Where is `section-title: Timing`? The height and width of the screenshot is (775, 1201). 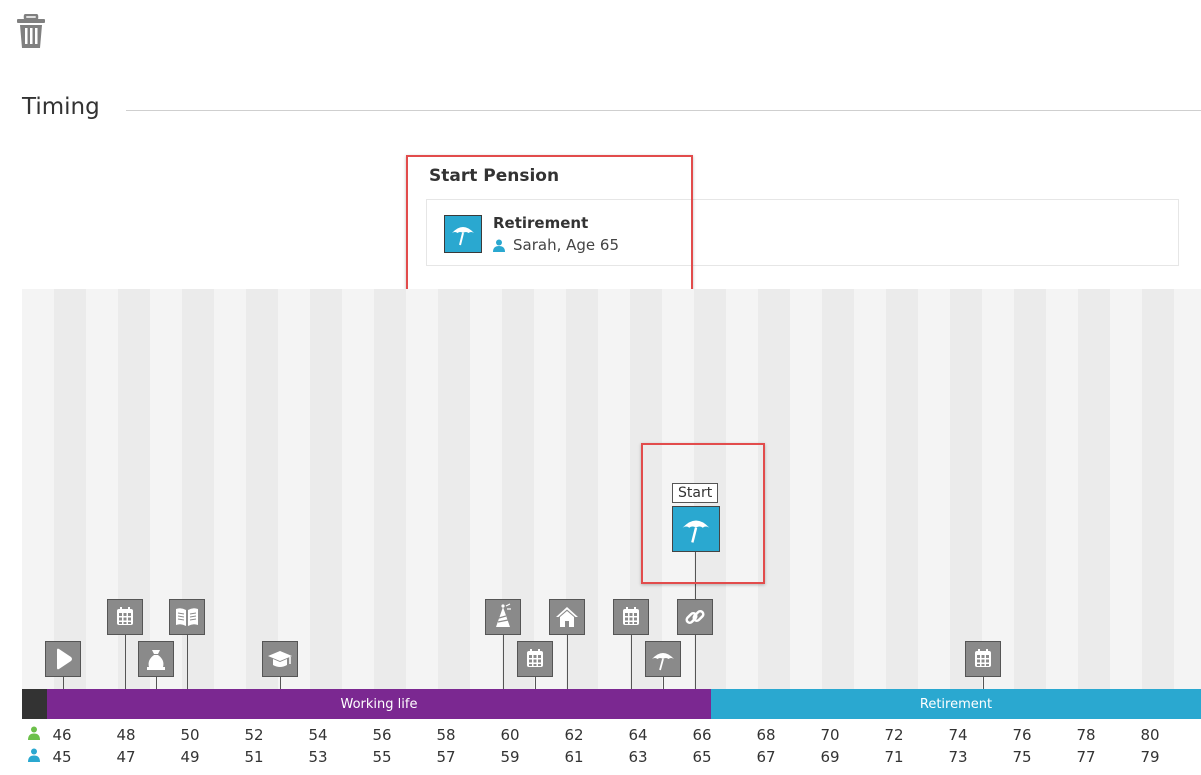 section-title: Timing is located at coordinates (61, 107).